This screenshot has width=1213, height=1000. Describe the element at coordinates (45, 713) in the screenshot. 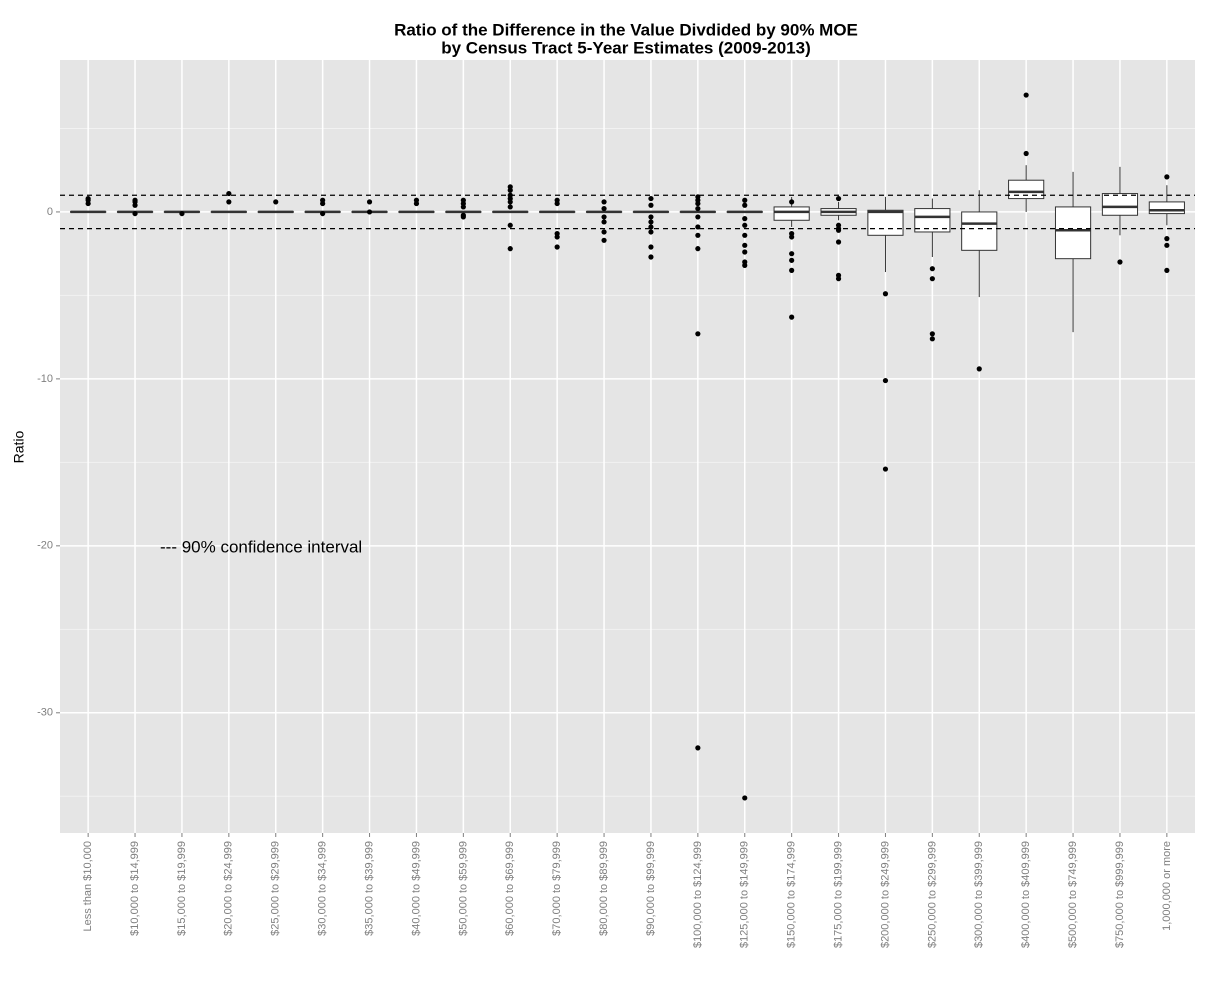

I see `y-tick-label: -30` at that location.